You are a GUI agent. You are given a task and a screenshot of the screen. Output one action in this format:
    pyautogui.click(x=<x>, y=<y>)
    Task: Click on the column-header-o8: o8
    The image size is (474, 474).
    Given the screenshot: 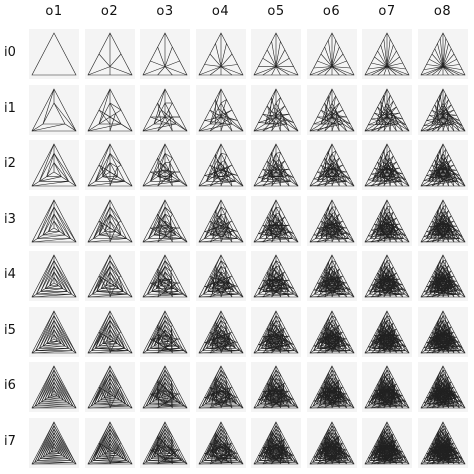 What is the action you would take?
    pyautogui.click(x=442, y=11)
    